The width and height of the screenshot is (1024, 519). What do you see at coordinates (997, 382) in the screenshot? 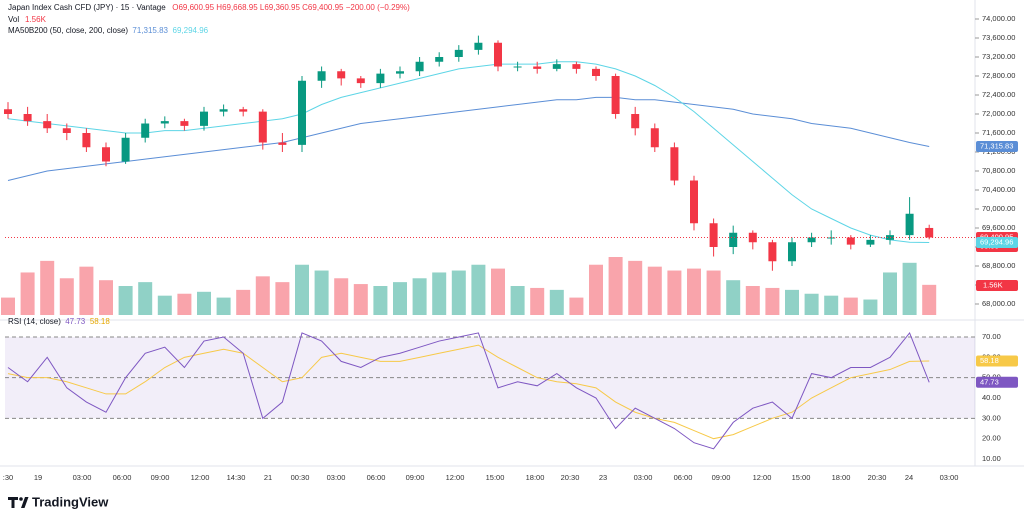
I see `rsi-badge` at bounding box center [997, 382].